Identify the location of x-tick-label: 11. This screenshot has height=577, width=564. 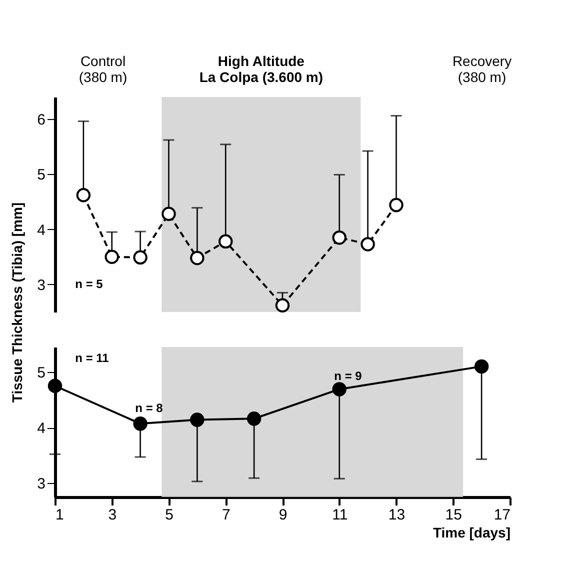
(340, 515).